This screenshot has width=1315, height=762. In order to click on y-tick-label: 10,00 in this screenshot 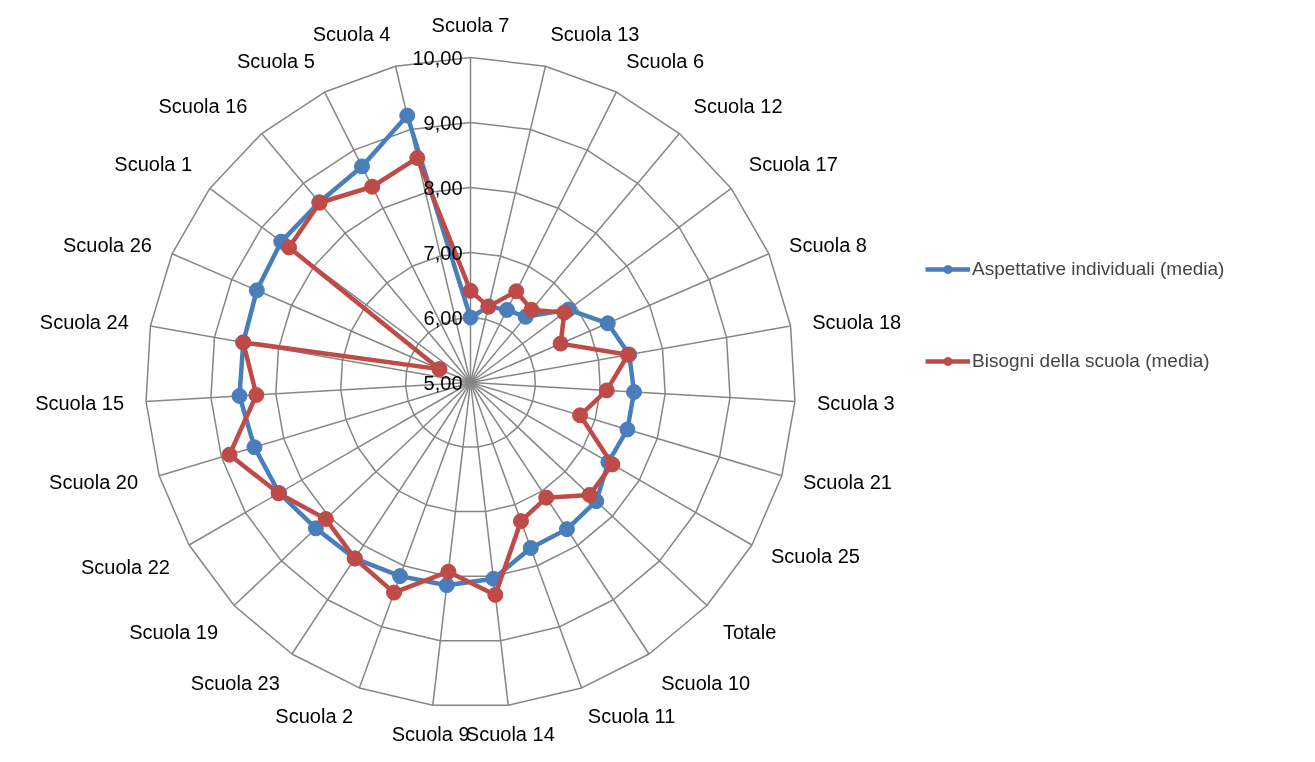, I will do `click(437, 57)`.